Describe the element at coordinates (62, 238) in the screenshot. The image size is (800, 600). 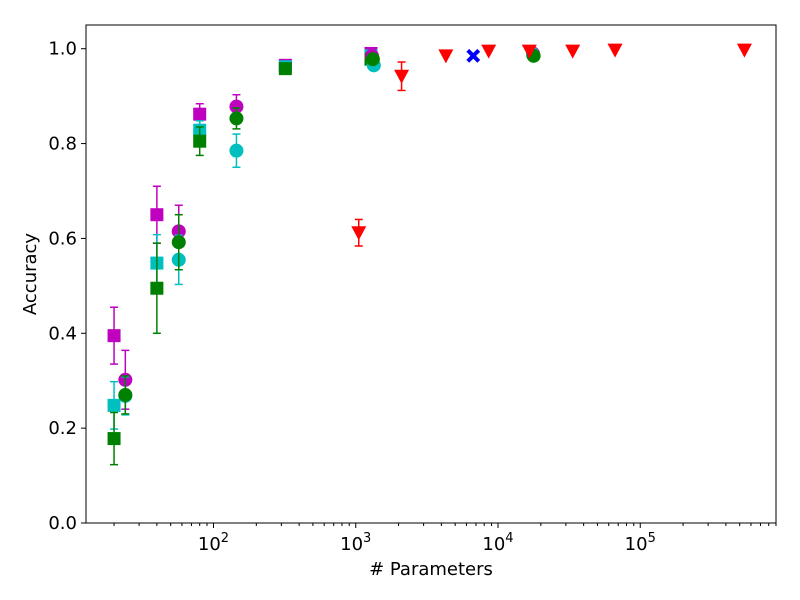
I see `y-tick-label: 0.6` at that location.